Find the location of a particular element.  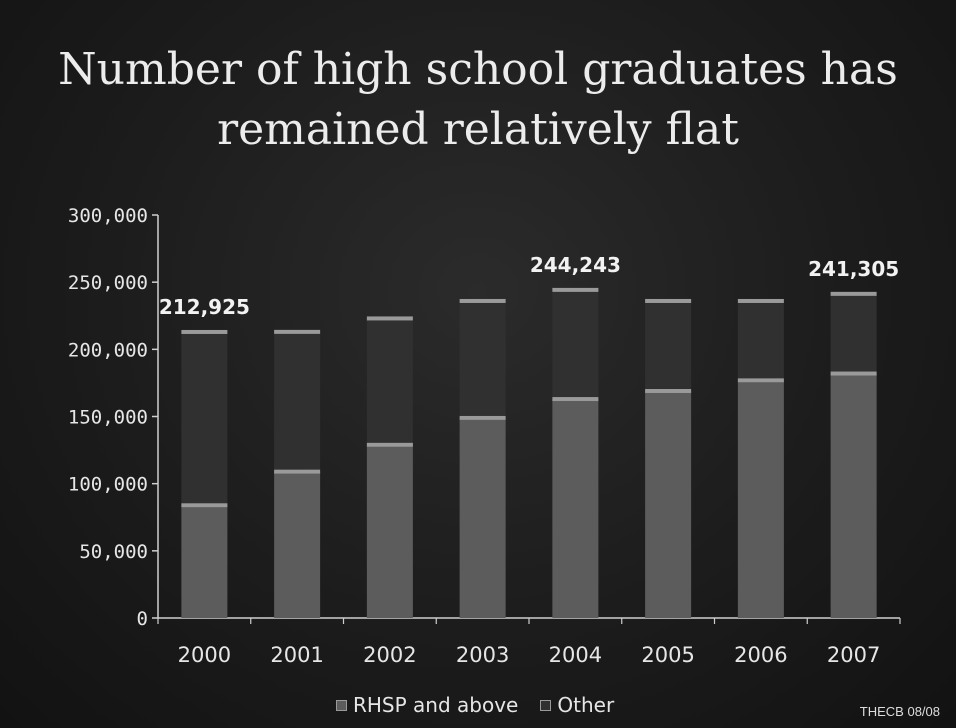

bar-rhsp-top-2005 is located at coordinates (668, 390).